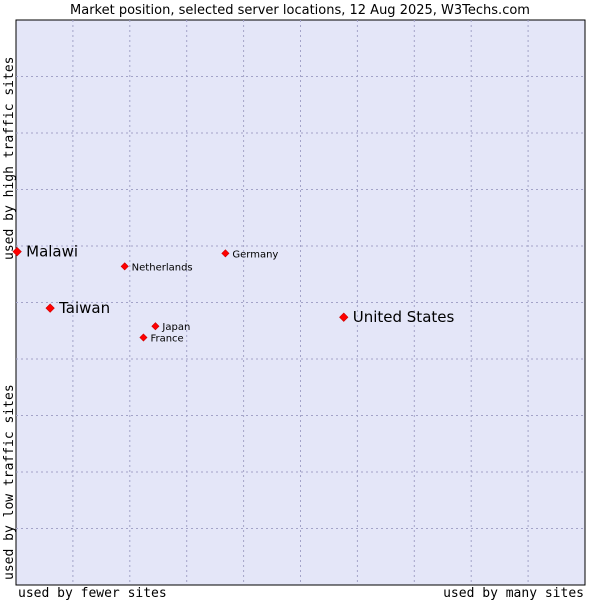  I want to click on point-united-states, so click(344, 317).